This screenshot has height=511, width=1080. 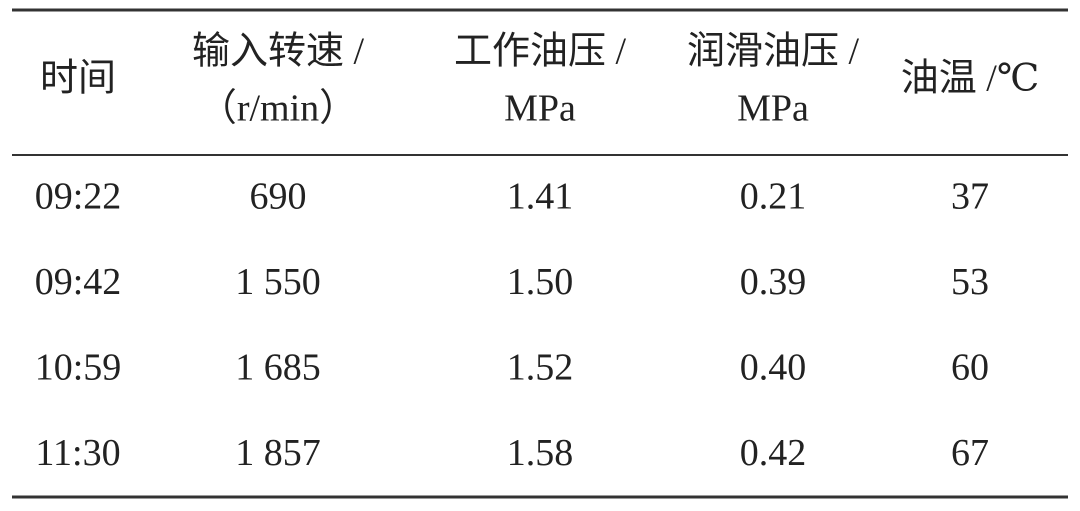 What do you see at coordinates (970, 282) in the screenshot?
I see `table-cell: 53` at bounding box center [970, 282].